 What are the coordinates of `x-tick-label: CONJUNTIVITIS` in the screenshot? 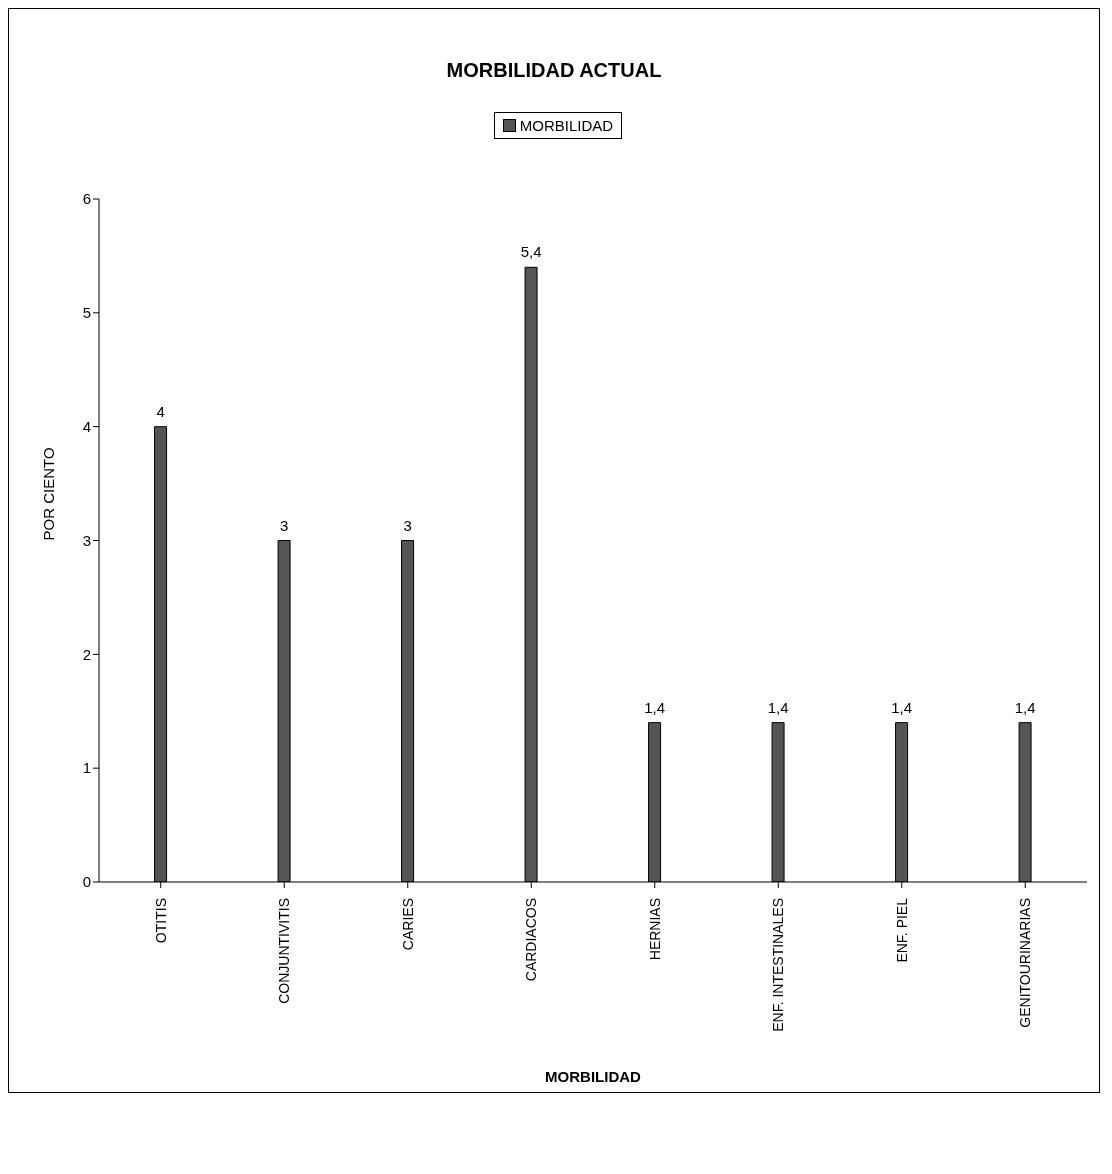 It's located at (284, 951).